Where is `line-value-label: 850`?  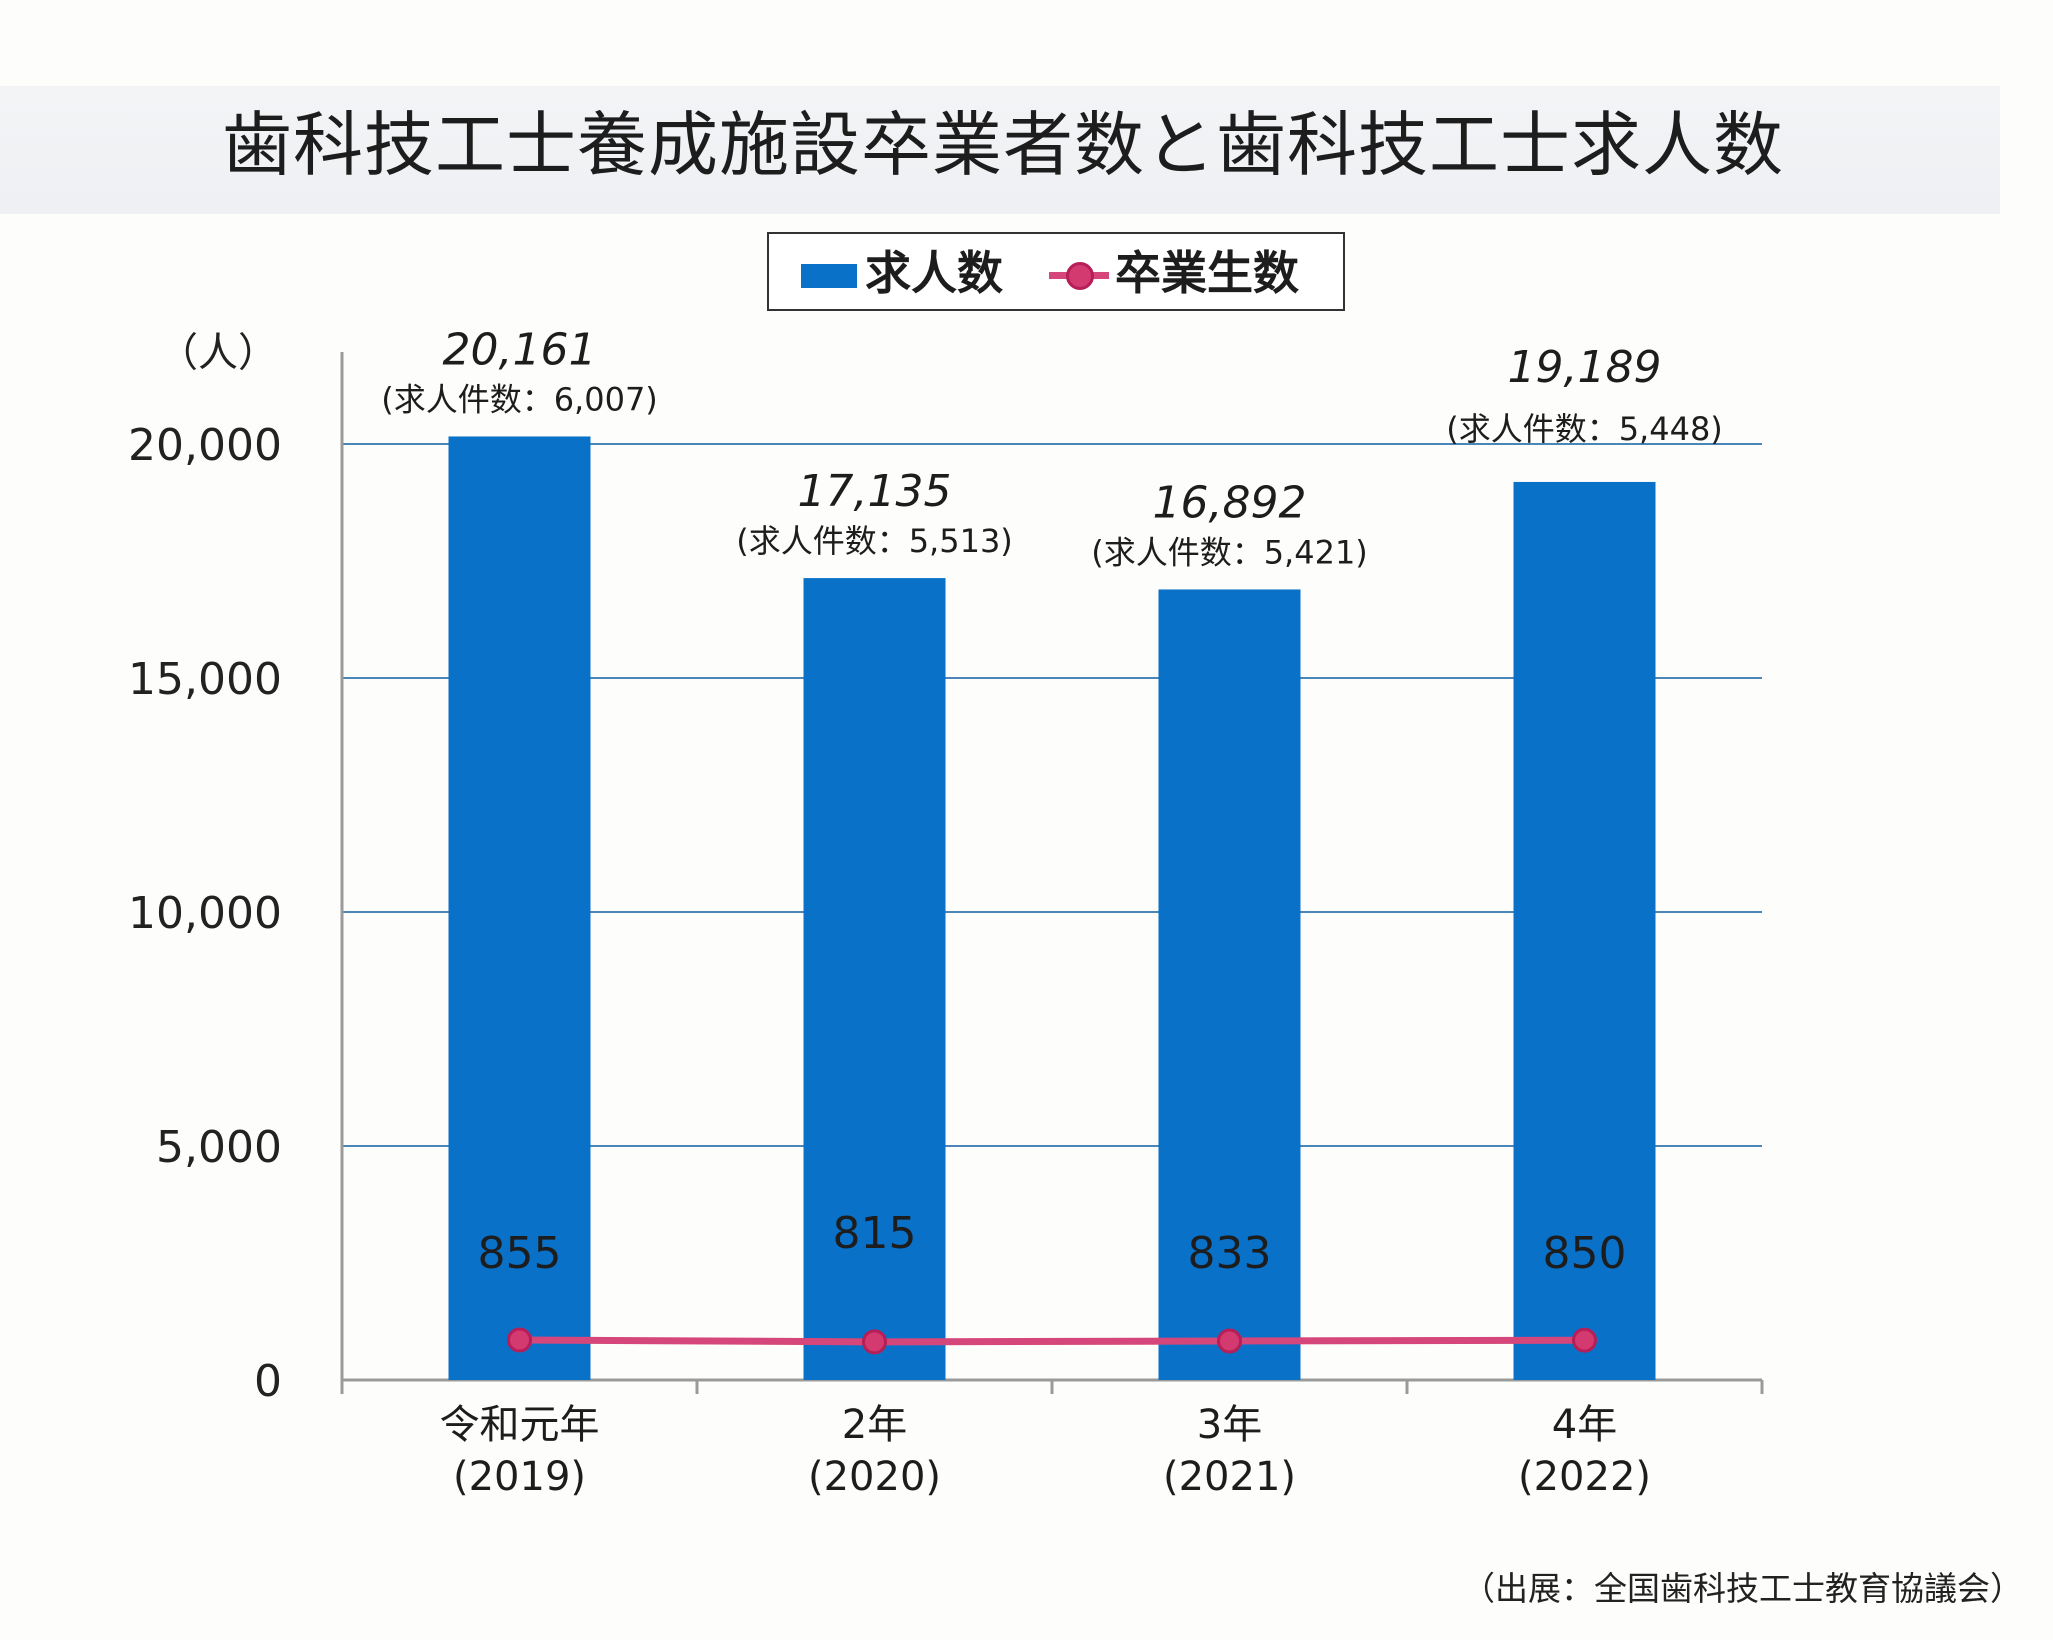 line-value-label: 850 is located at coordinates (1585, 1253).